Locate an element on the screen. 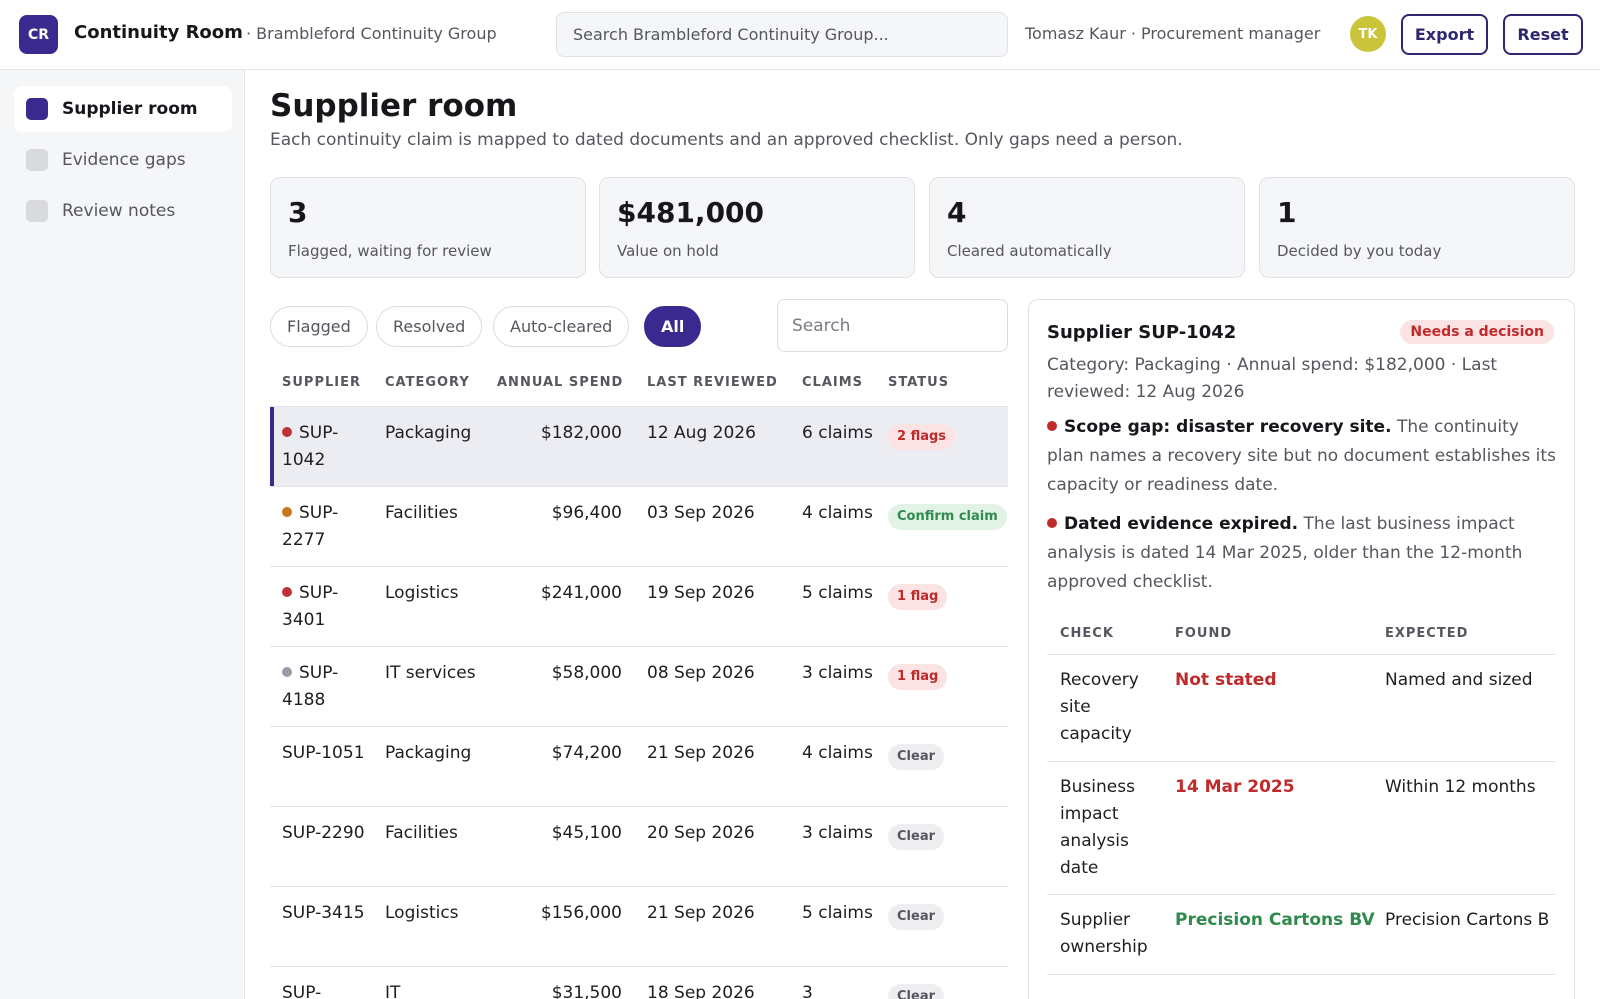  column-header-supplier: SUPPLIER is located at coordinates (321, 382).